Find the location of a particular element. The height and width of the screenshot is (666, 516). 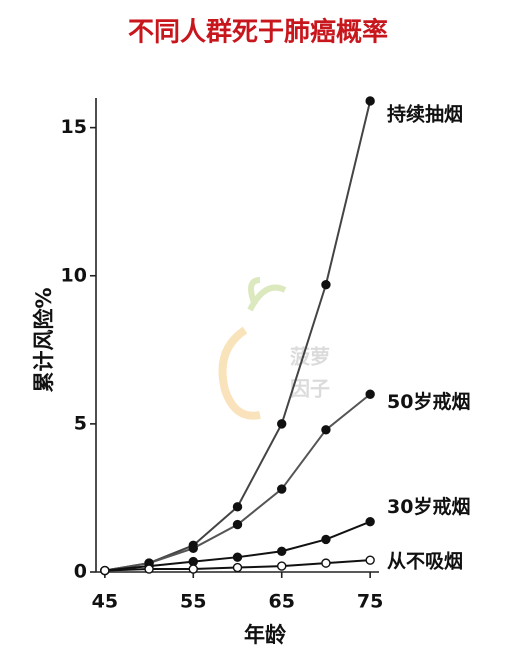

y-tick-label: 15 is located at coordinates (74, 127).